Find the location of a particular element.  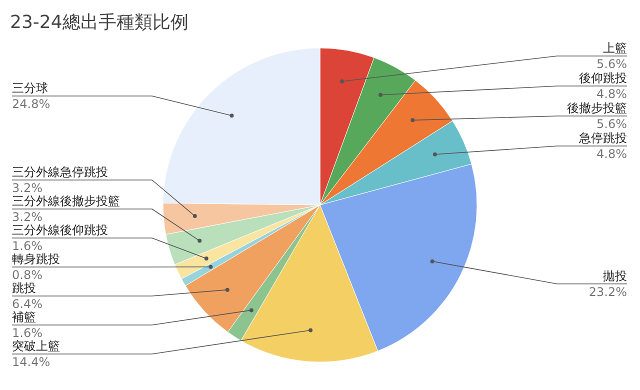

data-label: 24.8% is located at coordinates (31, 104).